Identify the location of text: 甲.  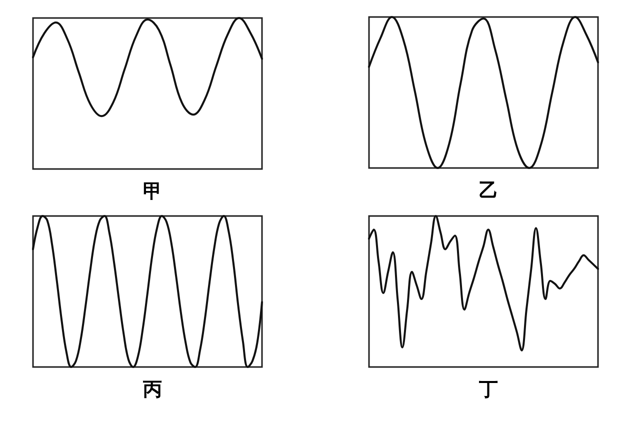
(152, 191).